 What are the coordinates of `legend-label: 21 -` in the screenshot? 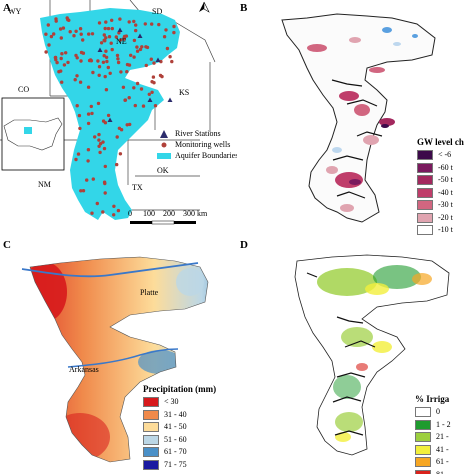 It's located at (442, 437).